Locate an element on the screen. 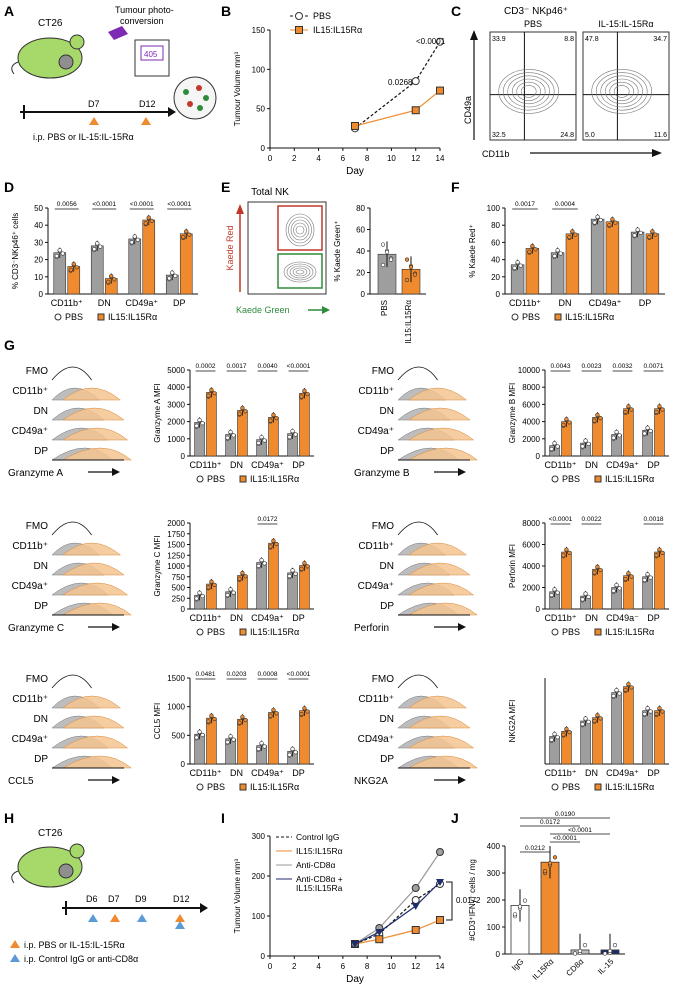 The width and height of the screenshot is (684, 1000). chart-e-dot is located at coordinates (383, 265).